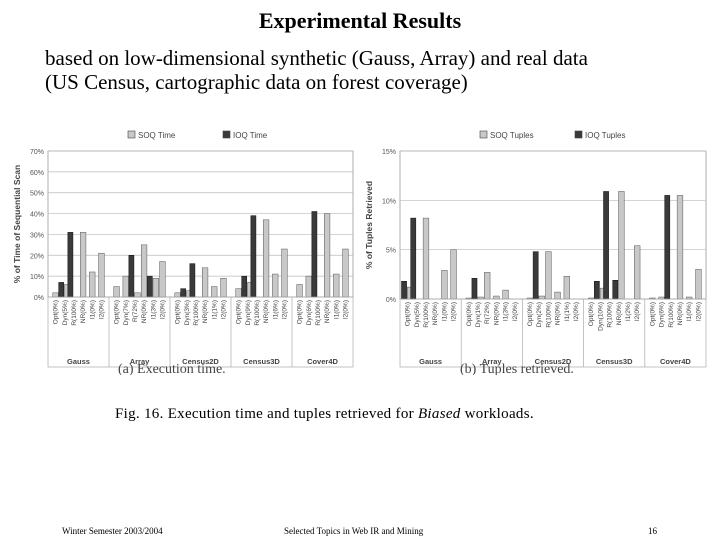 This screenshot has height=540, width=720. Describe the element at coordinates (391, 251) in the screenshot. I see `y-tick-label: 5%` at that location.